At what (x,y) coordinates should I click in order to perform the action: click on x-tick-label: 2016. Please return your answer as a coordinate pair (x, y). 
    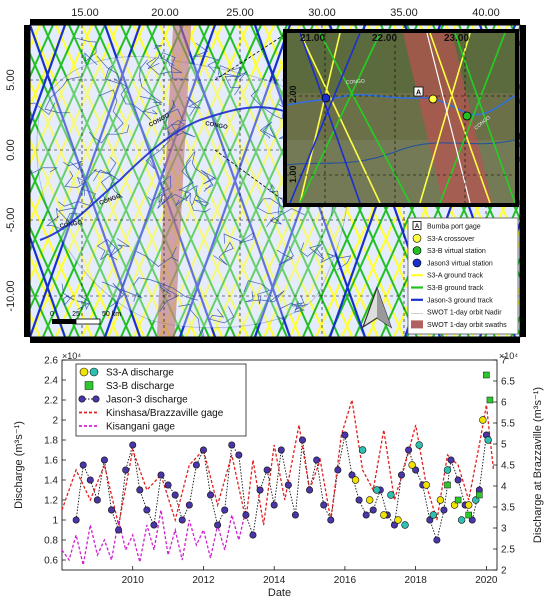
    Looking at the image, I should click on (345, 580).